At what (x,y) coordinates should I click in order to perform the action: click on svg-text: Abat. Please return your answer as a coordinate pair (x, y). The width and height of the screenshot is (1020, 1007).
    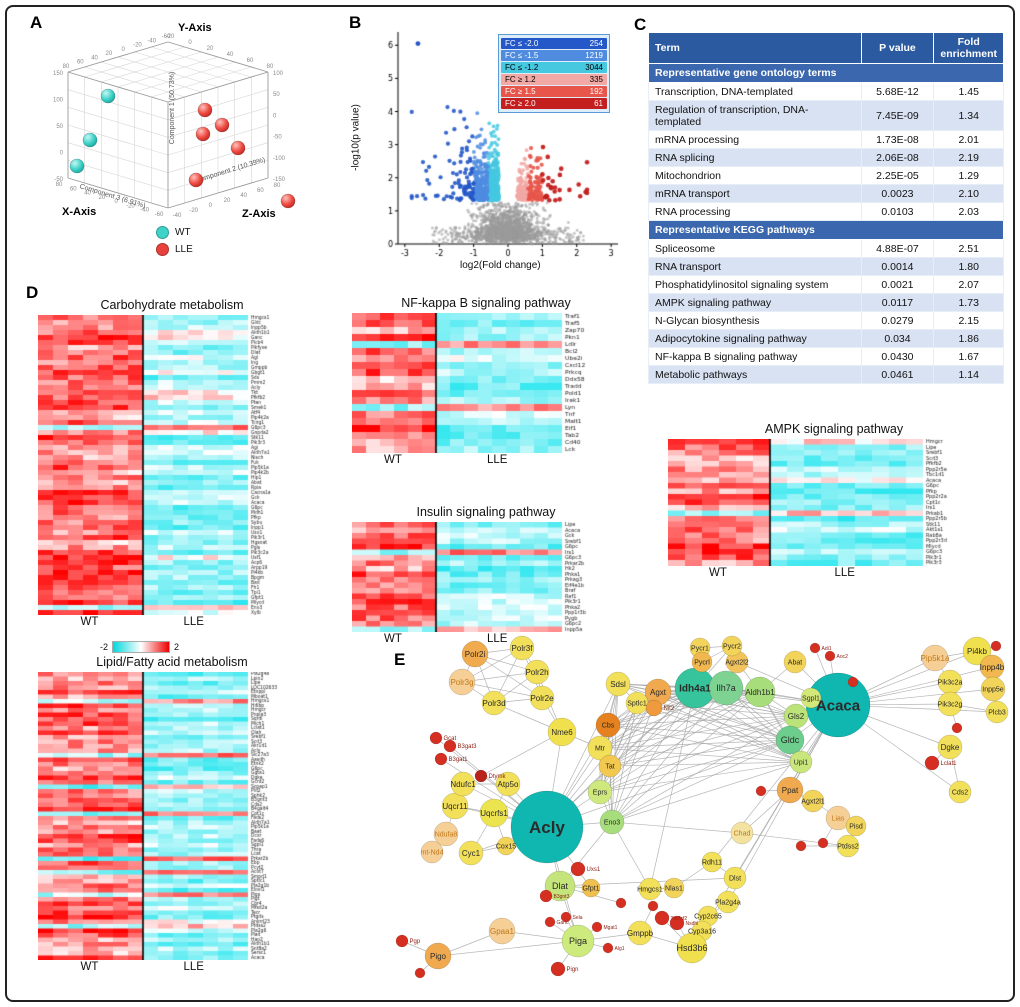
    Looking at the image, I should click on (795, 662).